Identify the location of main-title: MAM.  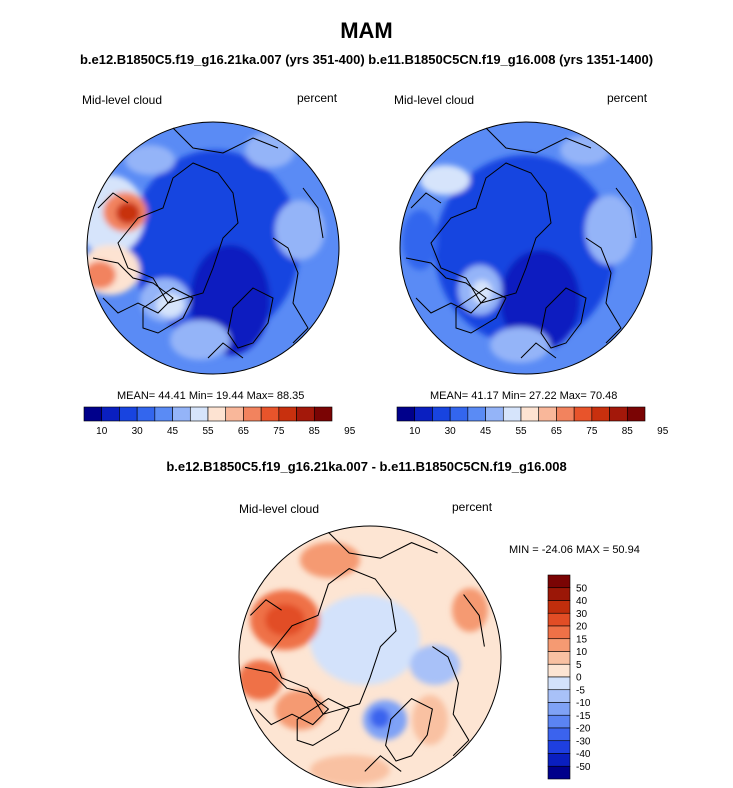
(366, 30).